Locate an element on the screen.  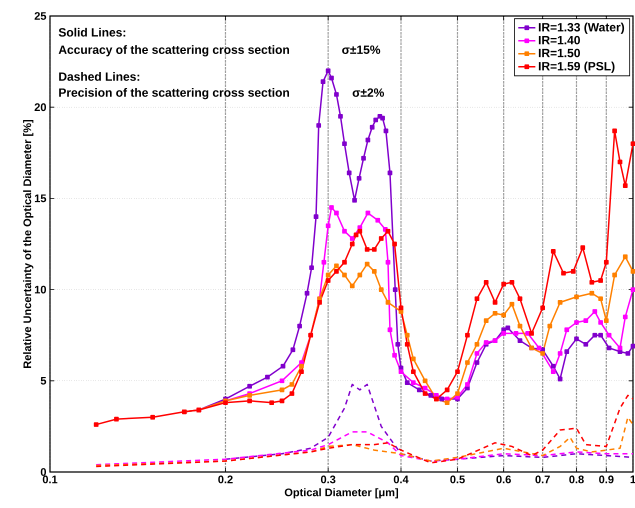
x-tick-label: 0.8 is located at coordinates (576, 480).